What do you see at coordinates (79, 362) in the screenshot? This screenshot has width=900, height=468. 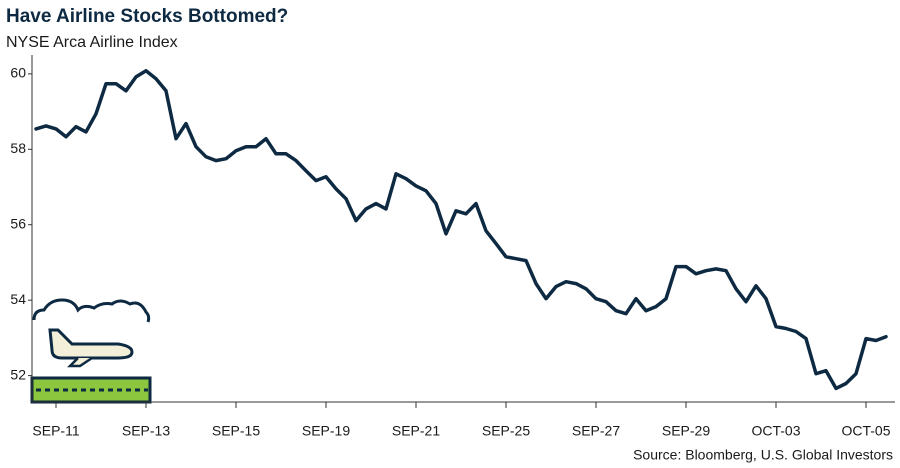 I see `plane-wing` at bounding box center [79, 362].